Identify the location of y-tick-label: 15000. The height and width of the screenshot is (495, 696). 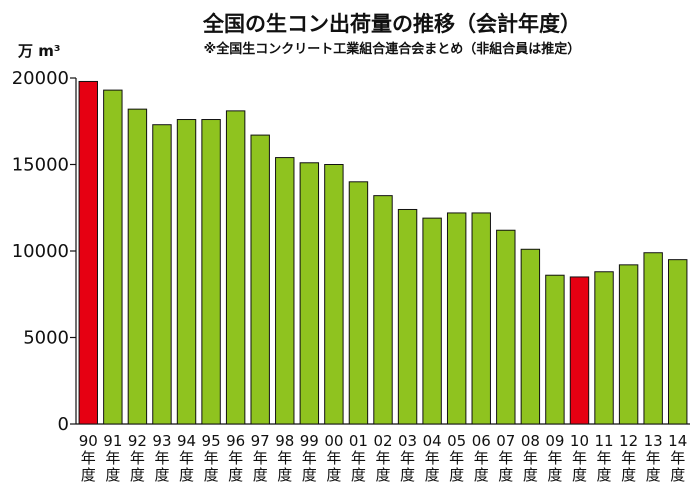
(40, 165).